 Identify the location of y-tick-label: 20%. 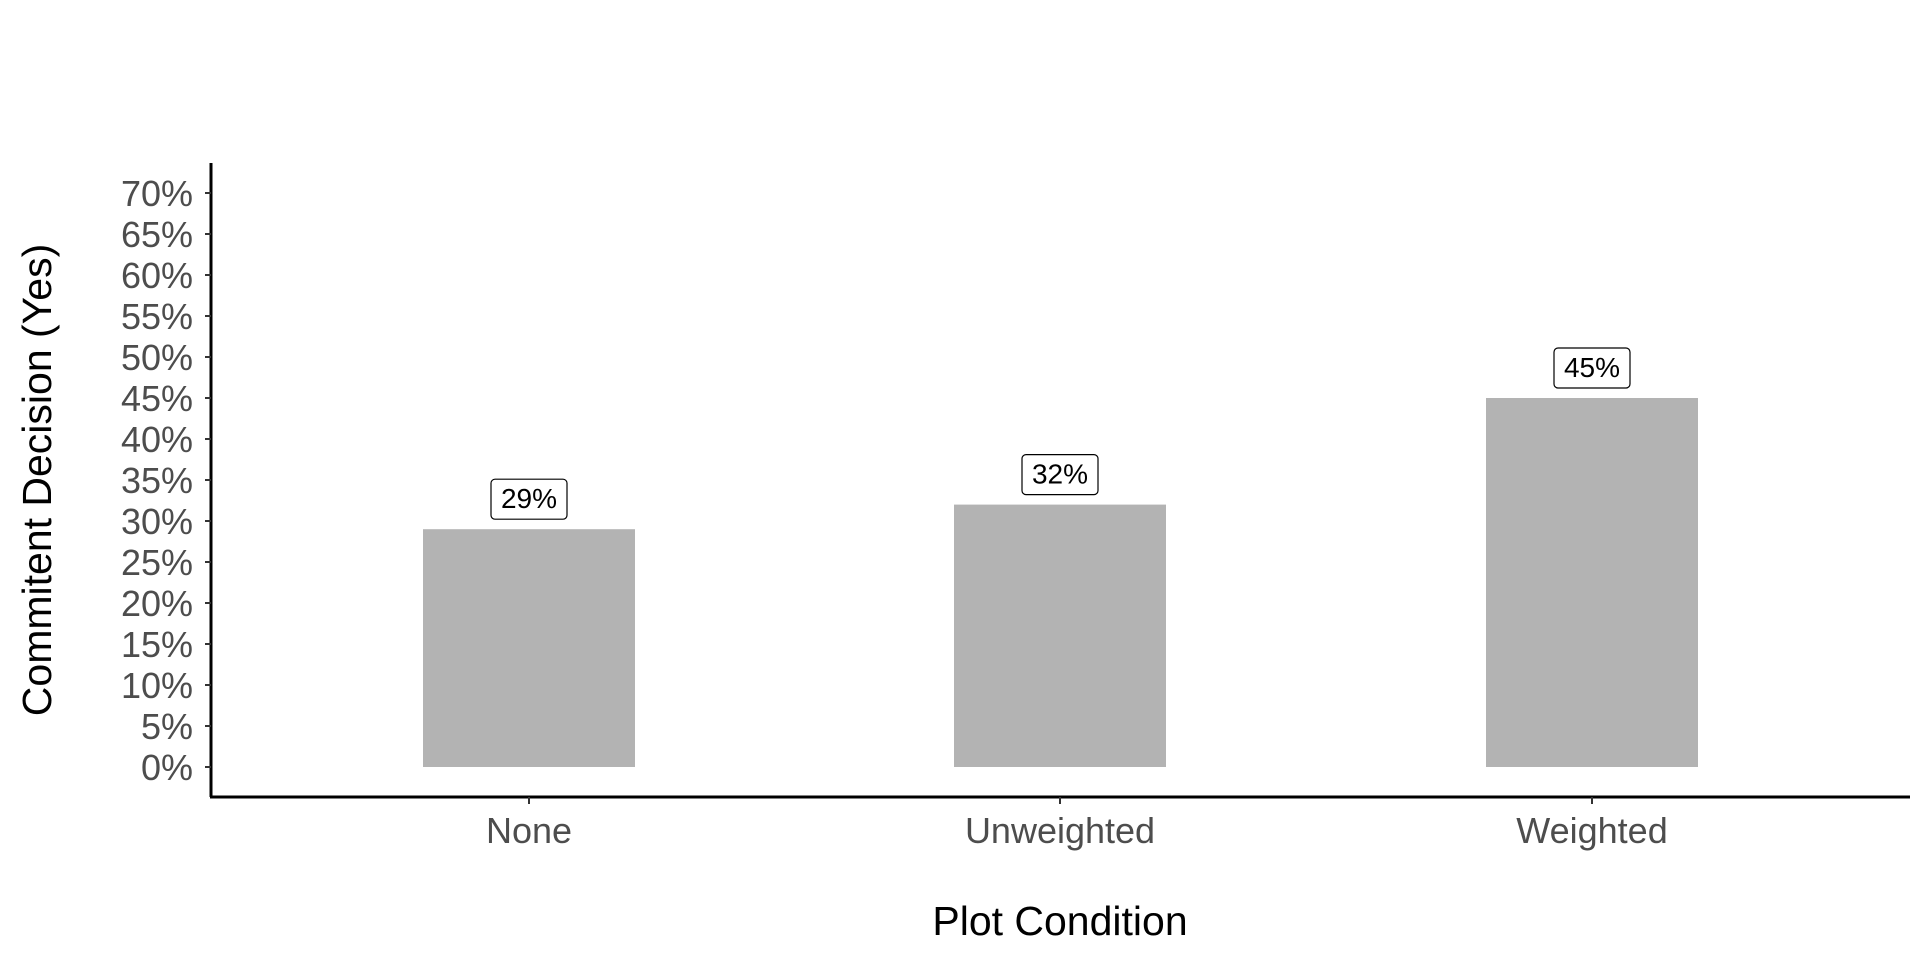
(157, 603).